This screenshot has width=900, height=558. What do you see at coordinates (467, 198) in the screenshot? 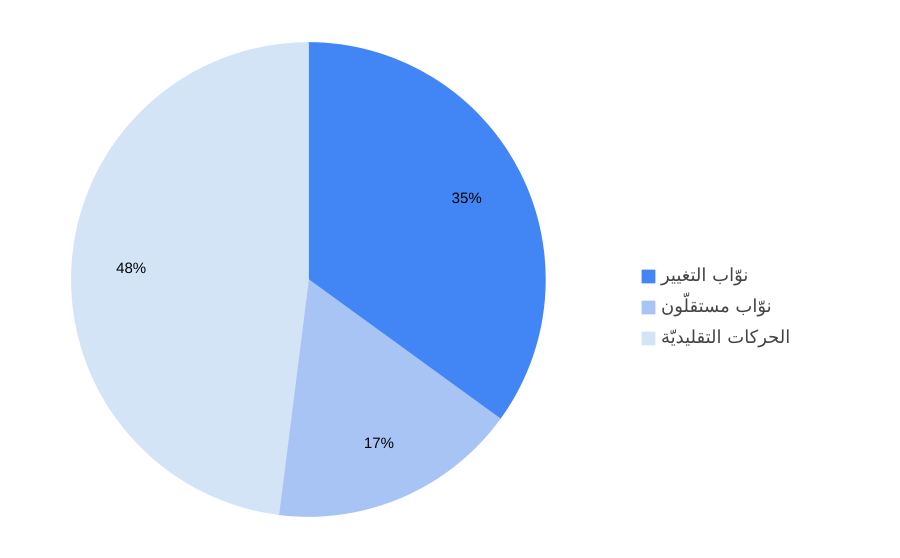
I see `data-label: 35%` at bounding box center [467, 198].